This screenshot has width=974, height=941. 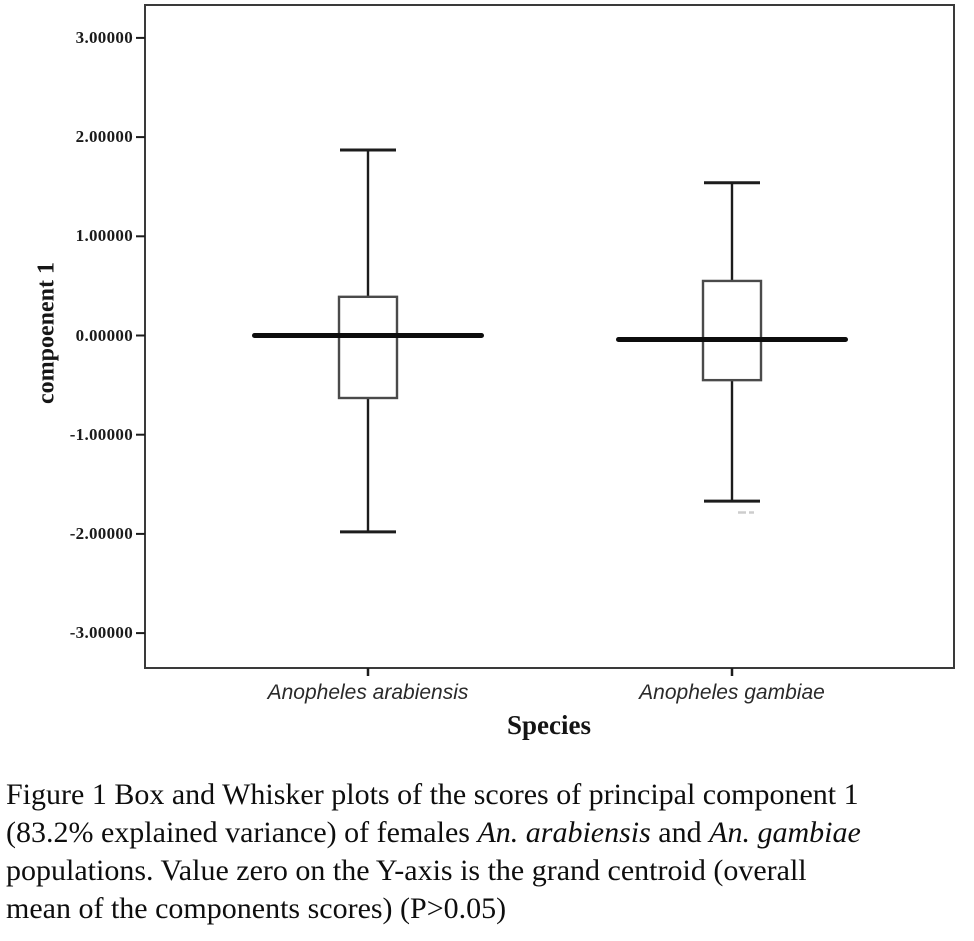 What do you see at coordinates (104, 137) in the screenshot?
I see `y-axis-tick-label: 2.00000` at bounding box center [104, 137].